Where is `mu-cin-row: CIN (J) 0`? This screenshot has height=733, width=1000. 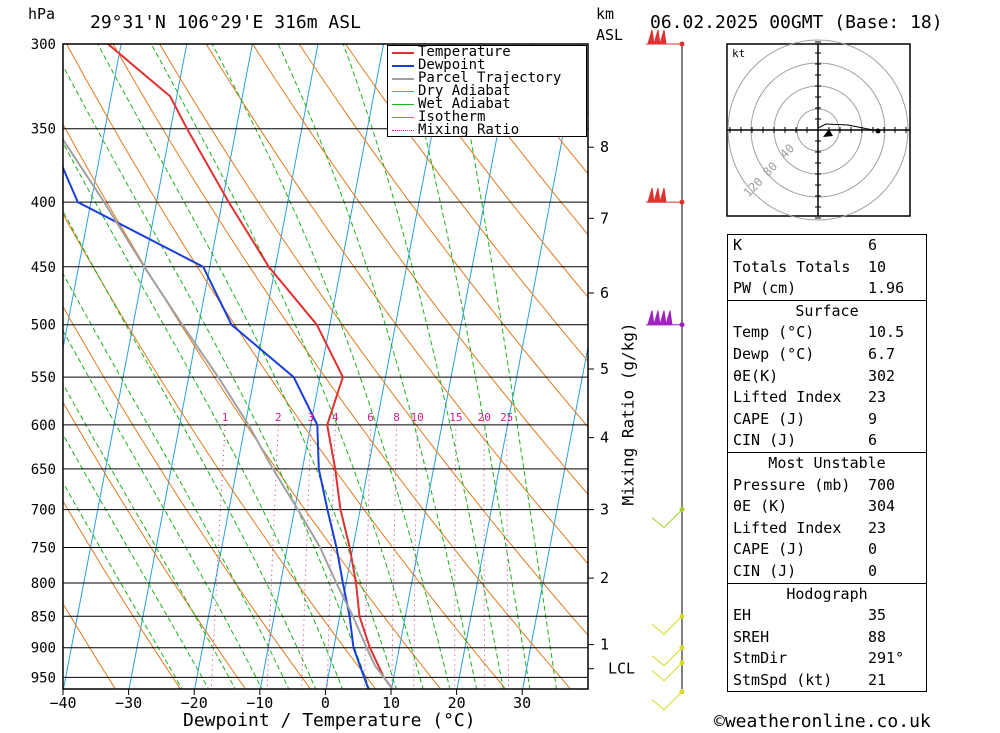 mu-cin-row: CIN (J) 0 is located at coordinates (805, 570).